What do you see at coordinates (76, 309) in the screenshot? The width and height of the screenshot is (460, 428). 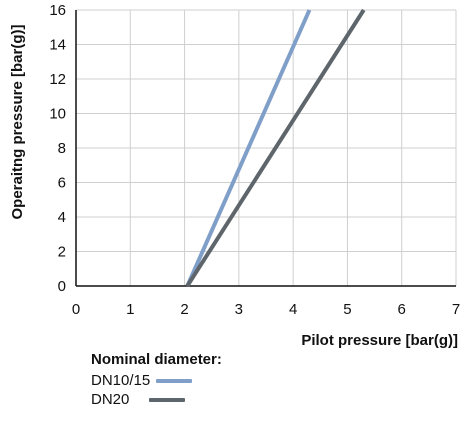 I see `x-tick-label: 0` at bounding box center [76, 309].